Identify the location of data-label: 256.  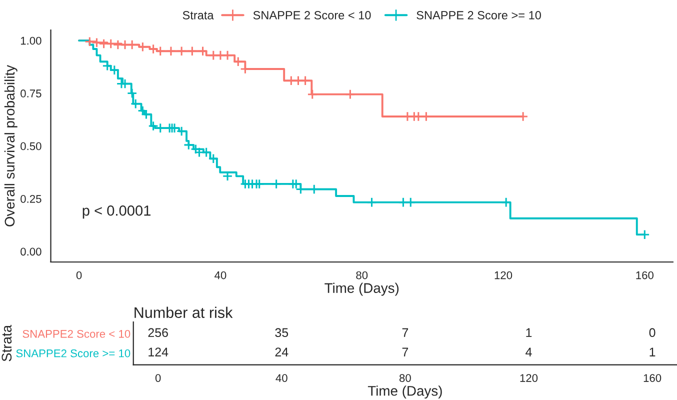
(158, 333).